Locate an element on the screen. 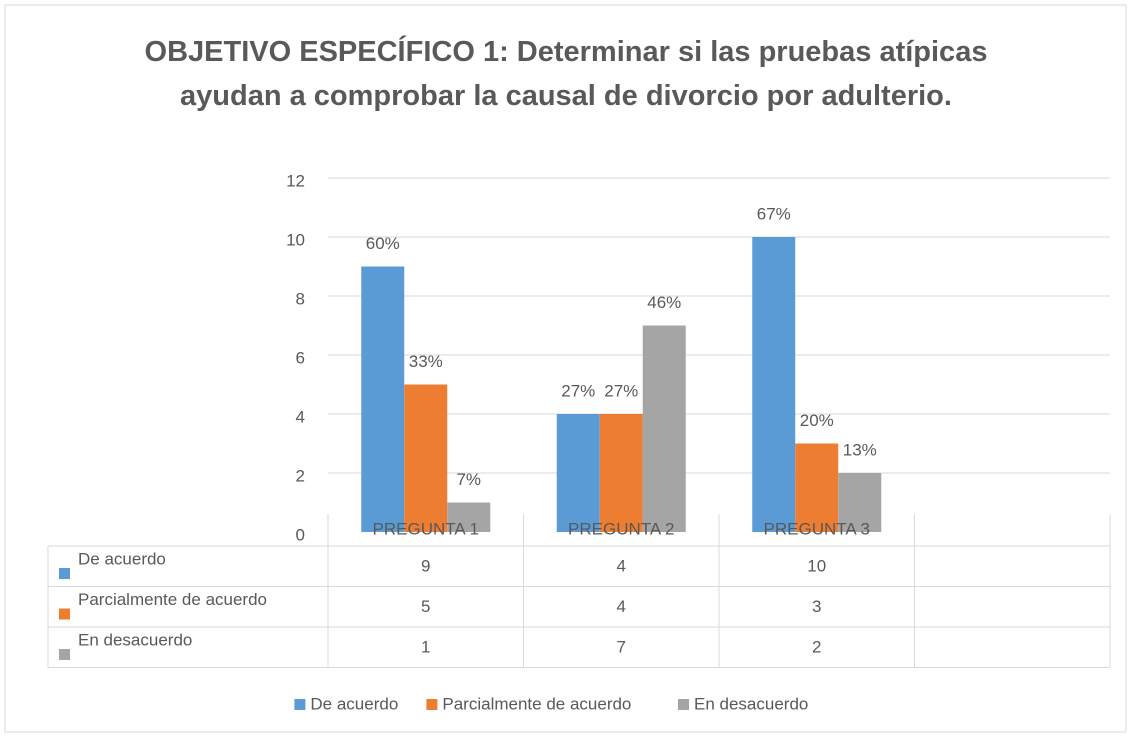 The width and height of the screenshot is (1132, 738). y-tick-label: 4 is located at coordinates (300, 416).